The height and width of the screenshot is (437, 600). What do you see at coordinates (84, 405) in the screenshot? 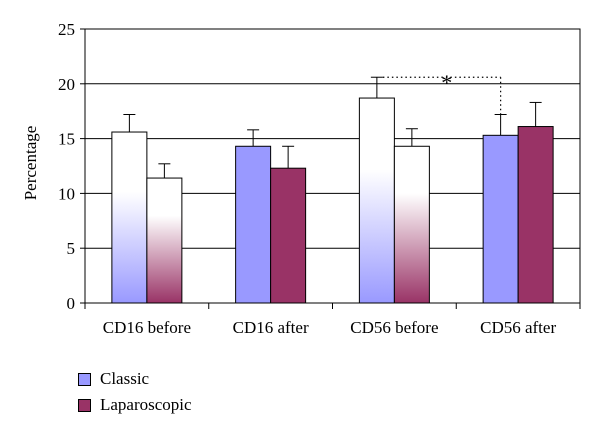
I see `legend-swatch-laparoscopic` at bounding box center [84, 405].